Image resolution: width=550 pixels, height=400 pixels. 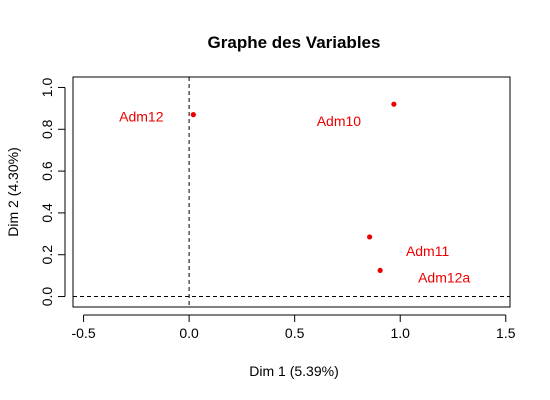 What do you see at coordinates (294, 42) in the screenshot?
I see `chart-title: Graphe des Variables` at bounding box center [294, 42].